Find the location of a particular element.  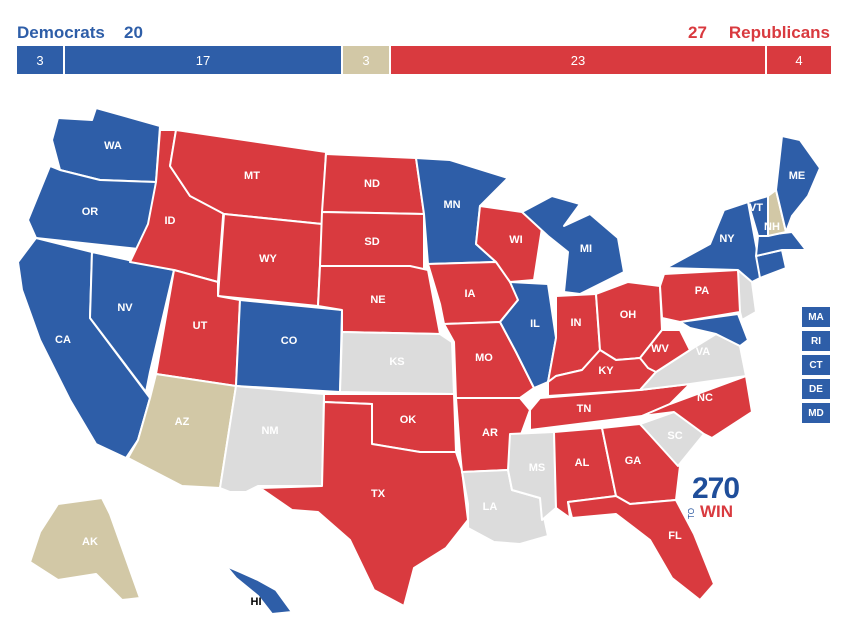

small-state-md: MD is located at coordinates (816, 413).